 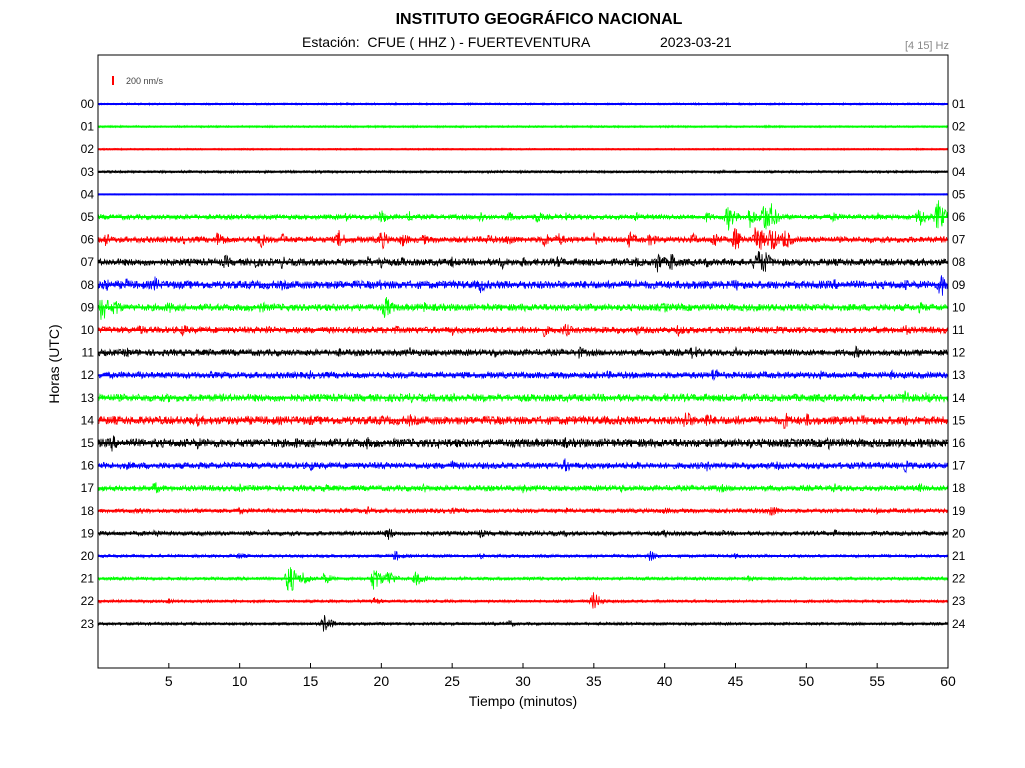 What do you see at coordinates (382, 681) in the screenshot?
I see `x-tick-label: 20` at bounding box center [382, 681].